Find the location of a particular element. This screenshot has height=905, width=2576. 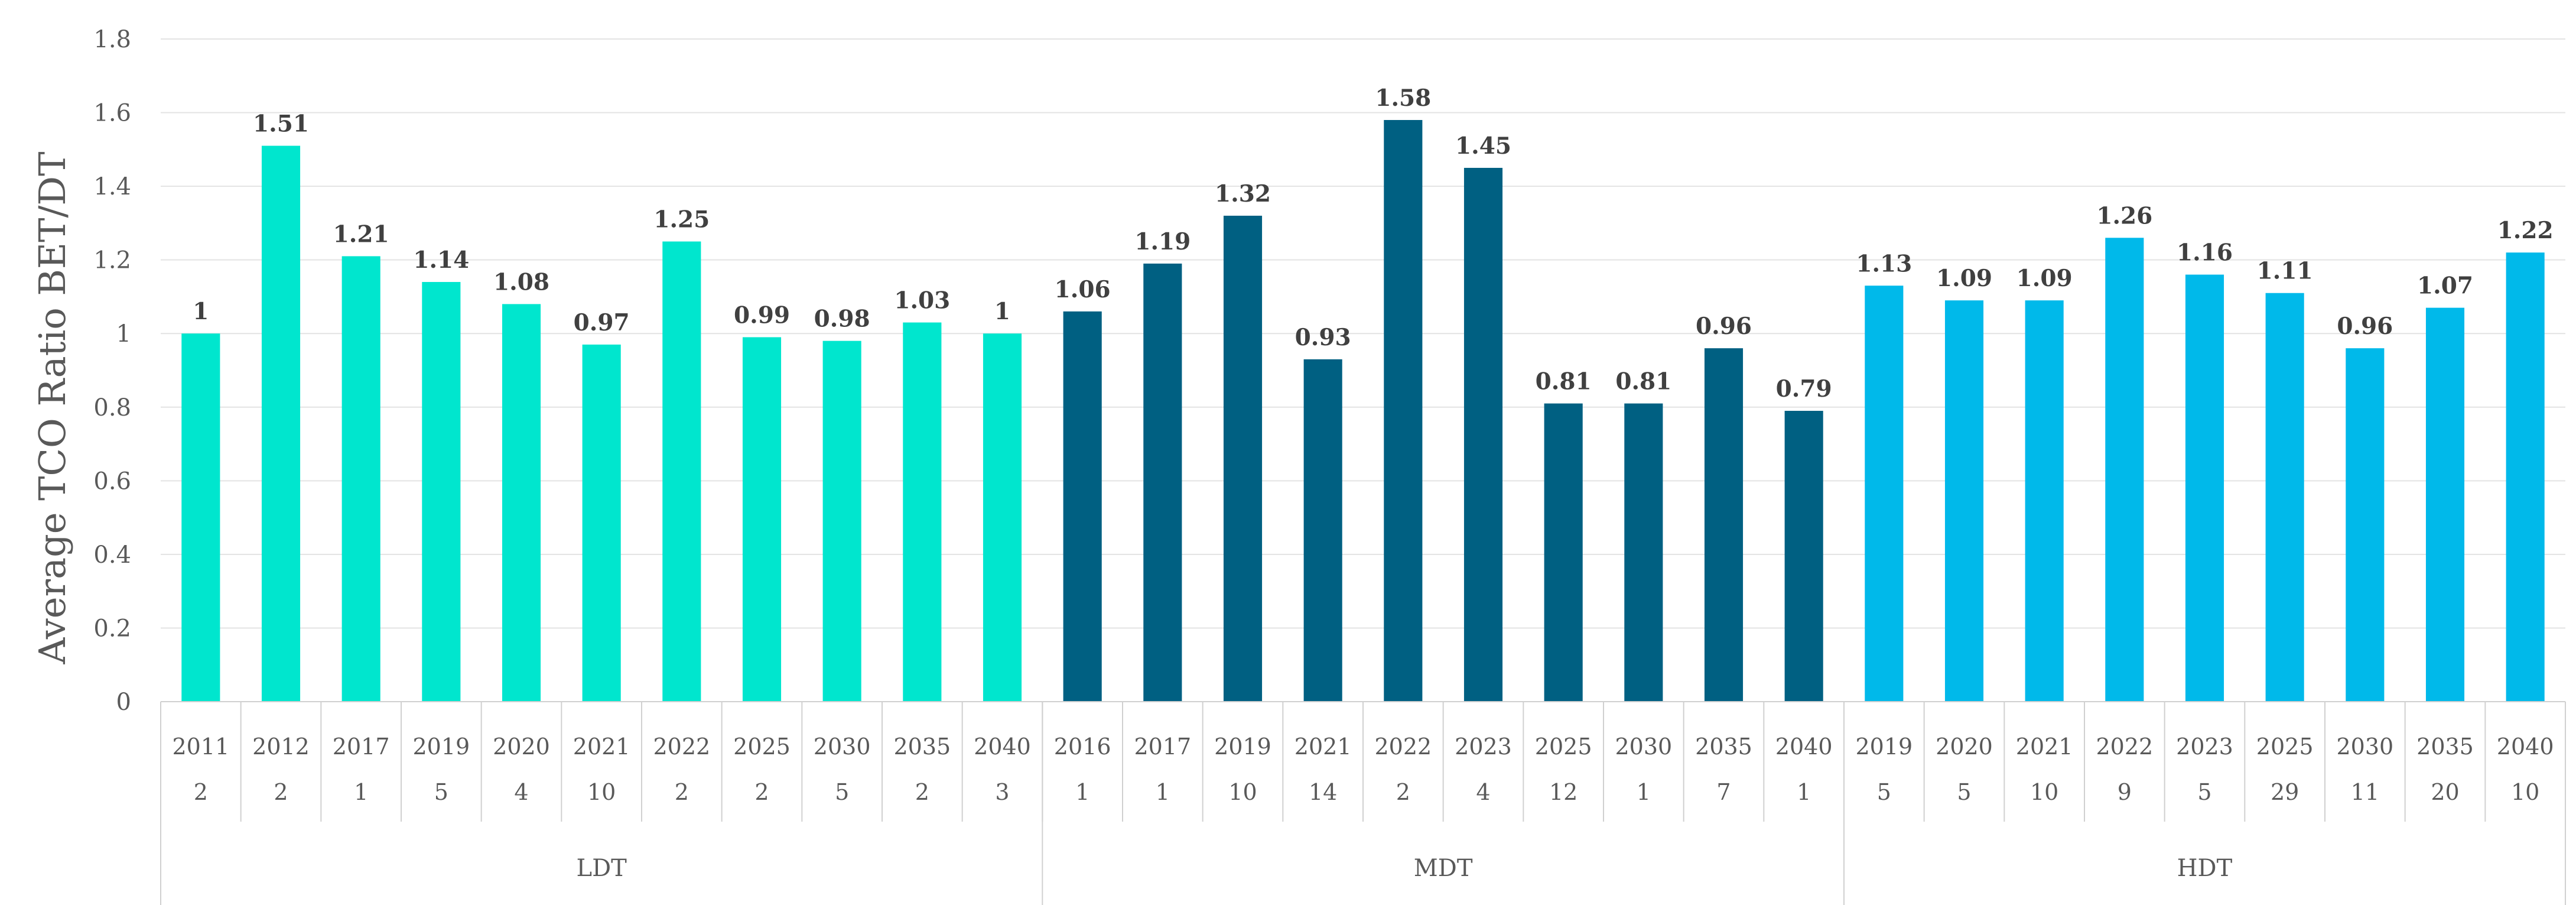

data-label: 1.07 is located at coordinates (2445, 286).